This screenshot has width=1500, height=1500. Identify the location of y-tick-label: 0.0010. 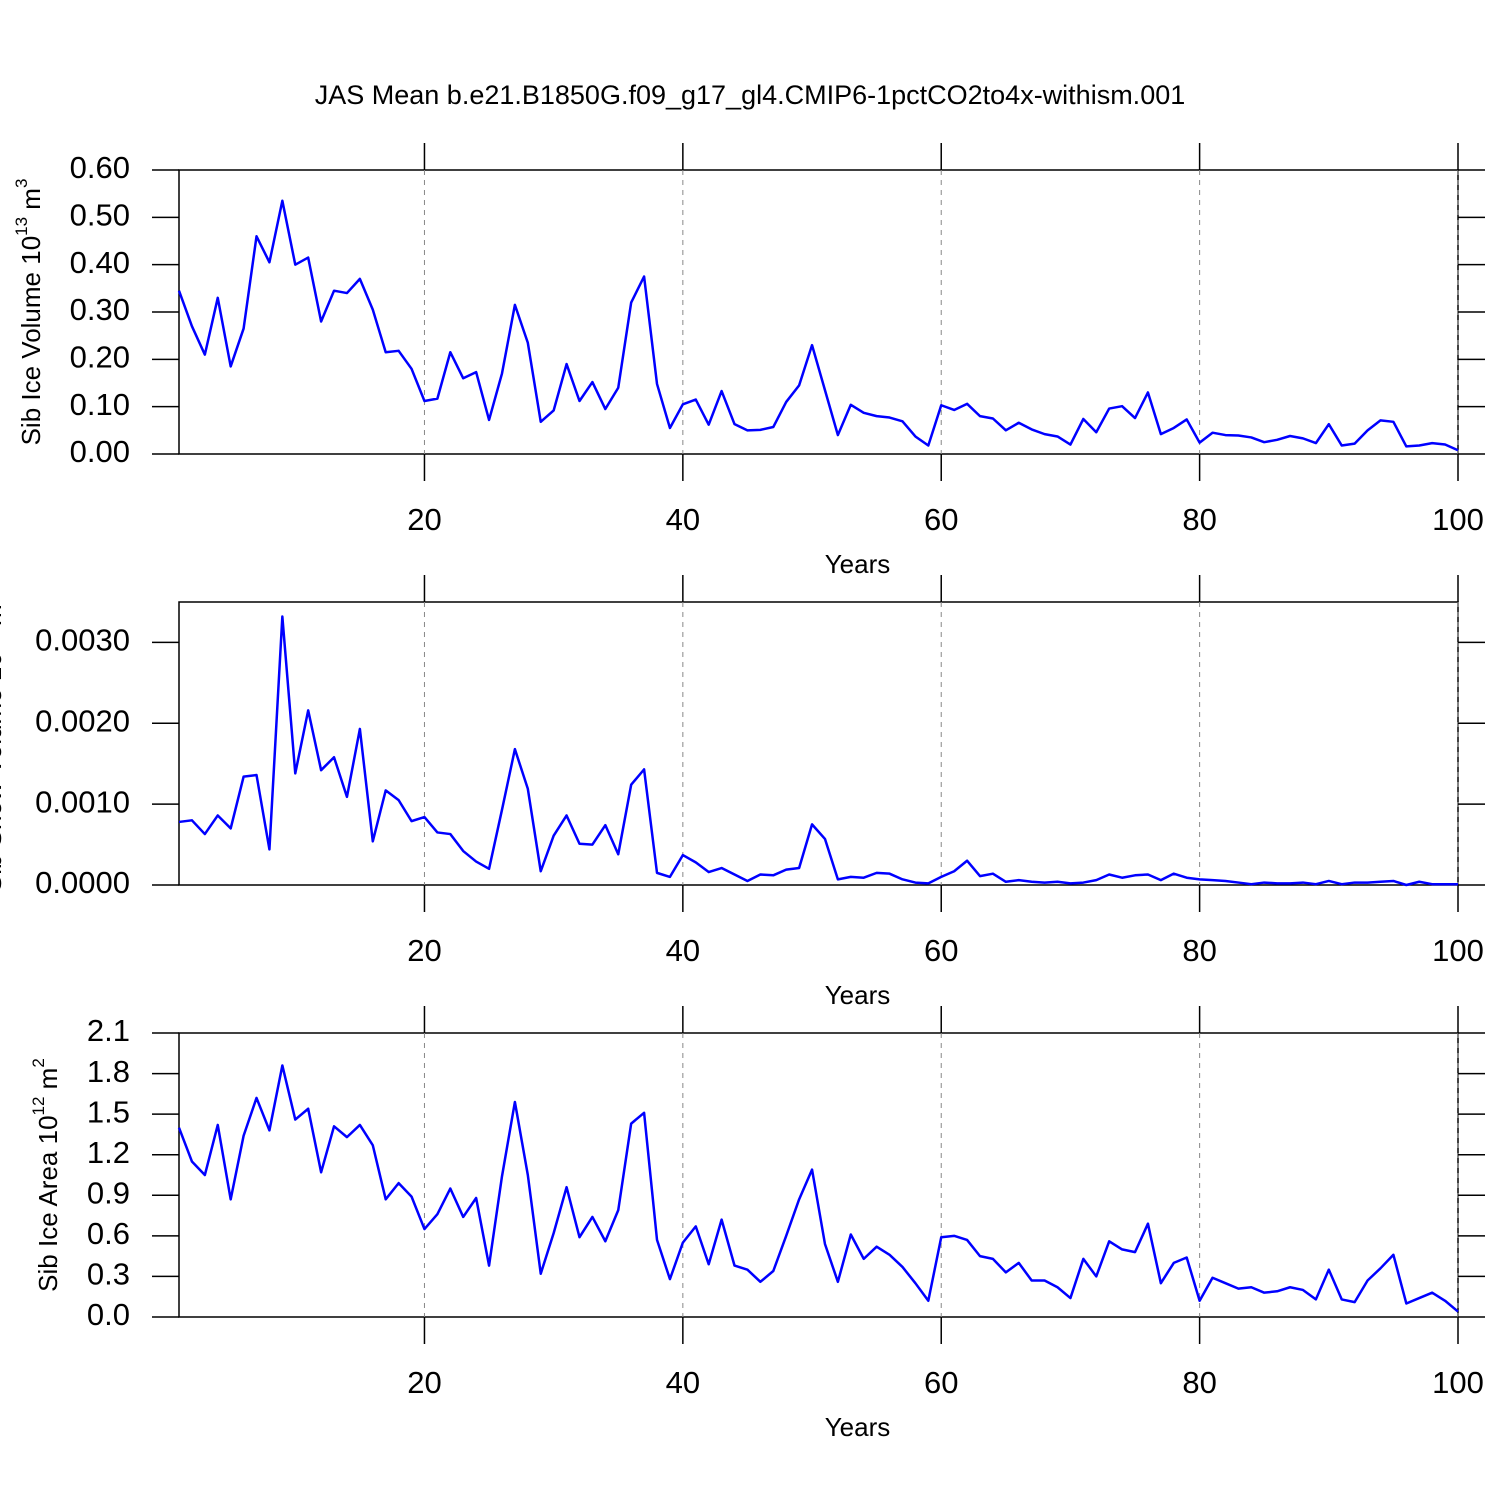
(82, 801).